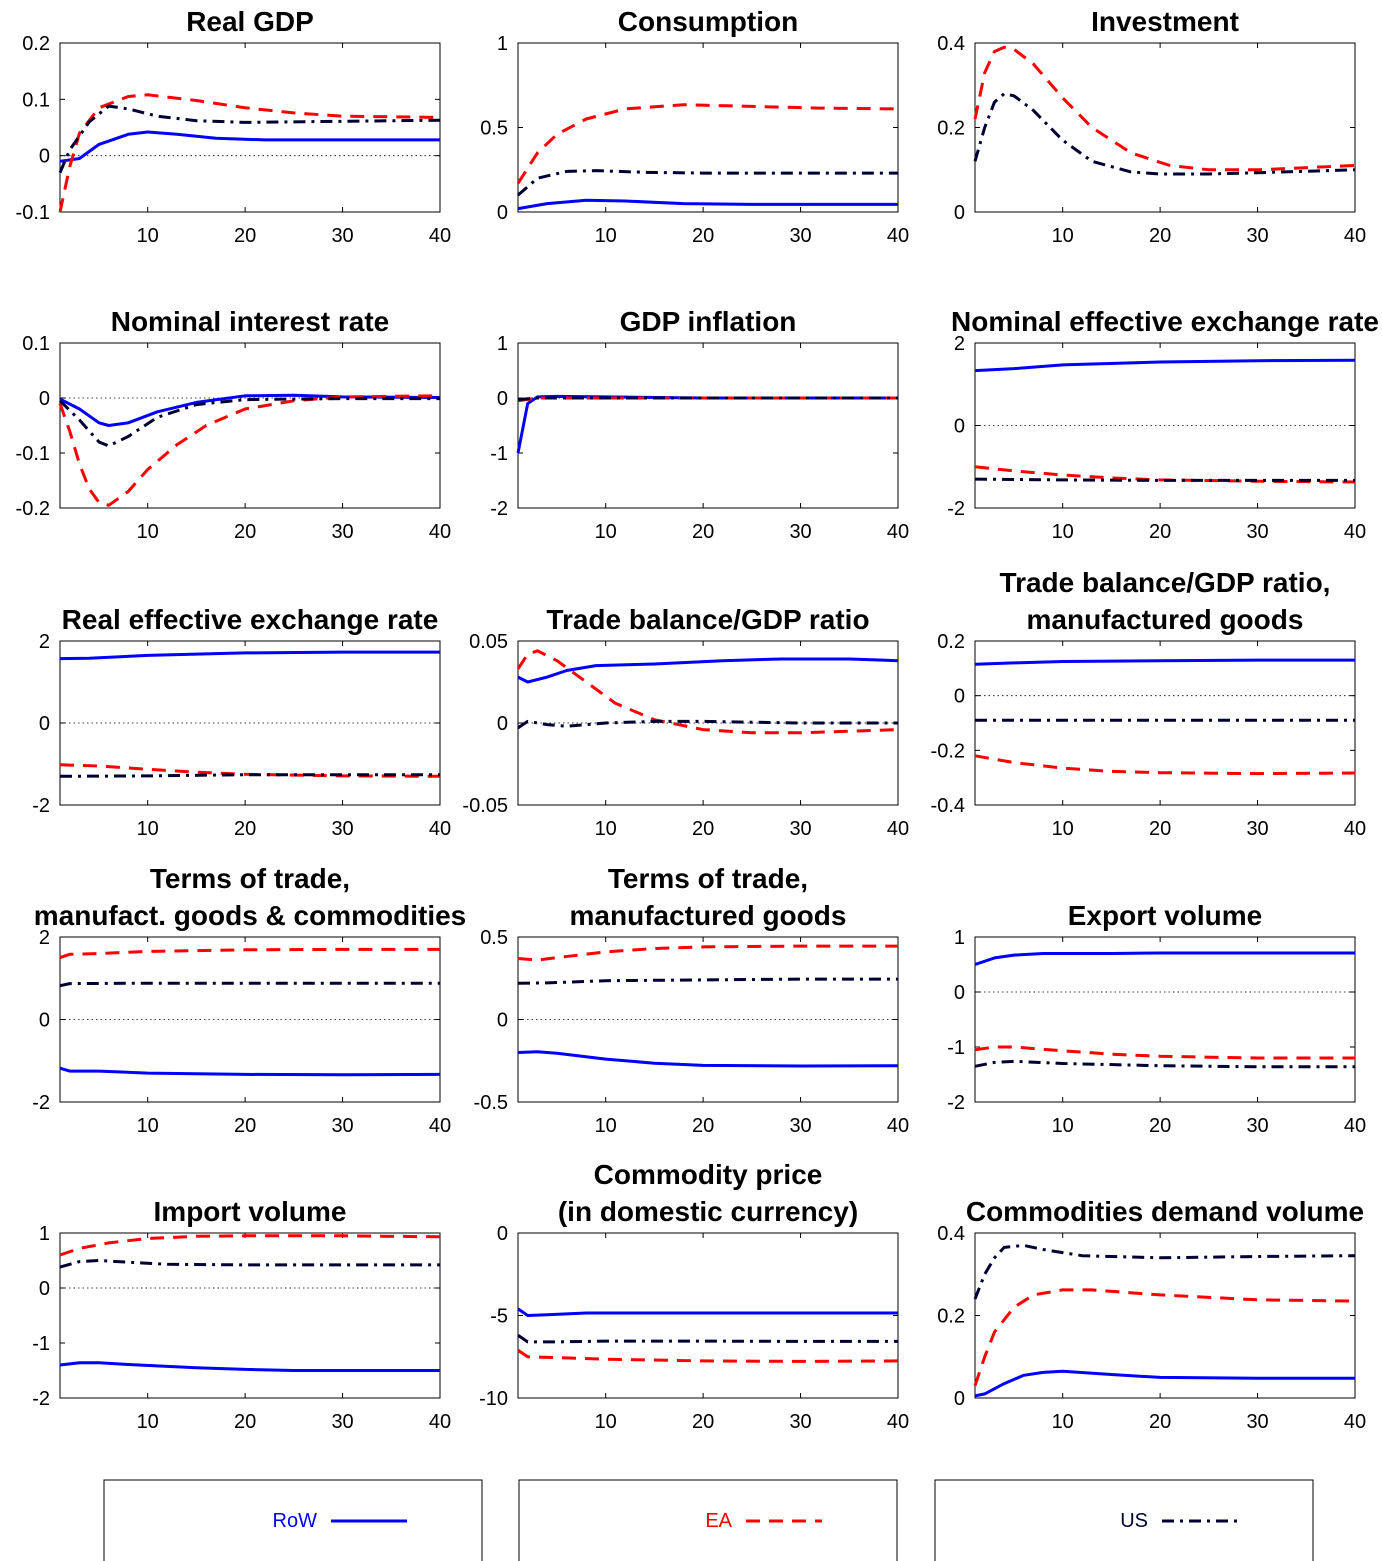 The height and width of the screenshot is (1561, 1382). What do you see at coordinates (250, 321) in the screenshot?
I see `panel-title: Nominal interest rate` at bounding box center [250, 321].